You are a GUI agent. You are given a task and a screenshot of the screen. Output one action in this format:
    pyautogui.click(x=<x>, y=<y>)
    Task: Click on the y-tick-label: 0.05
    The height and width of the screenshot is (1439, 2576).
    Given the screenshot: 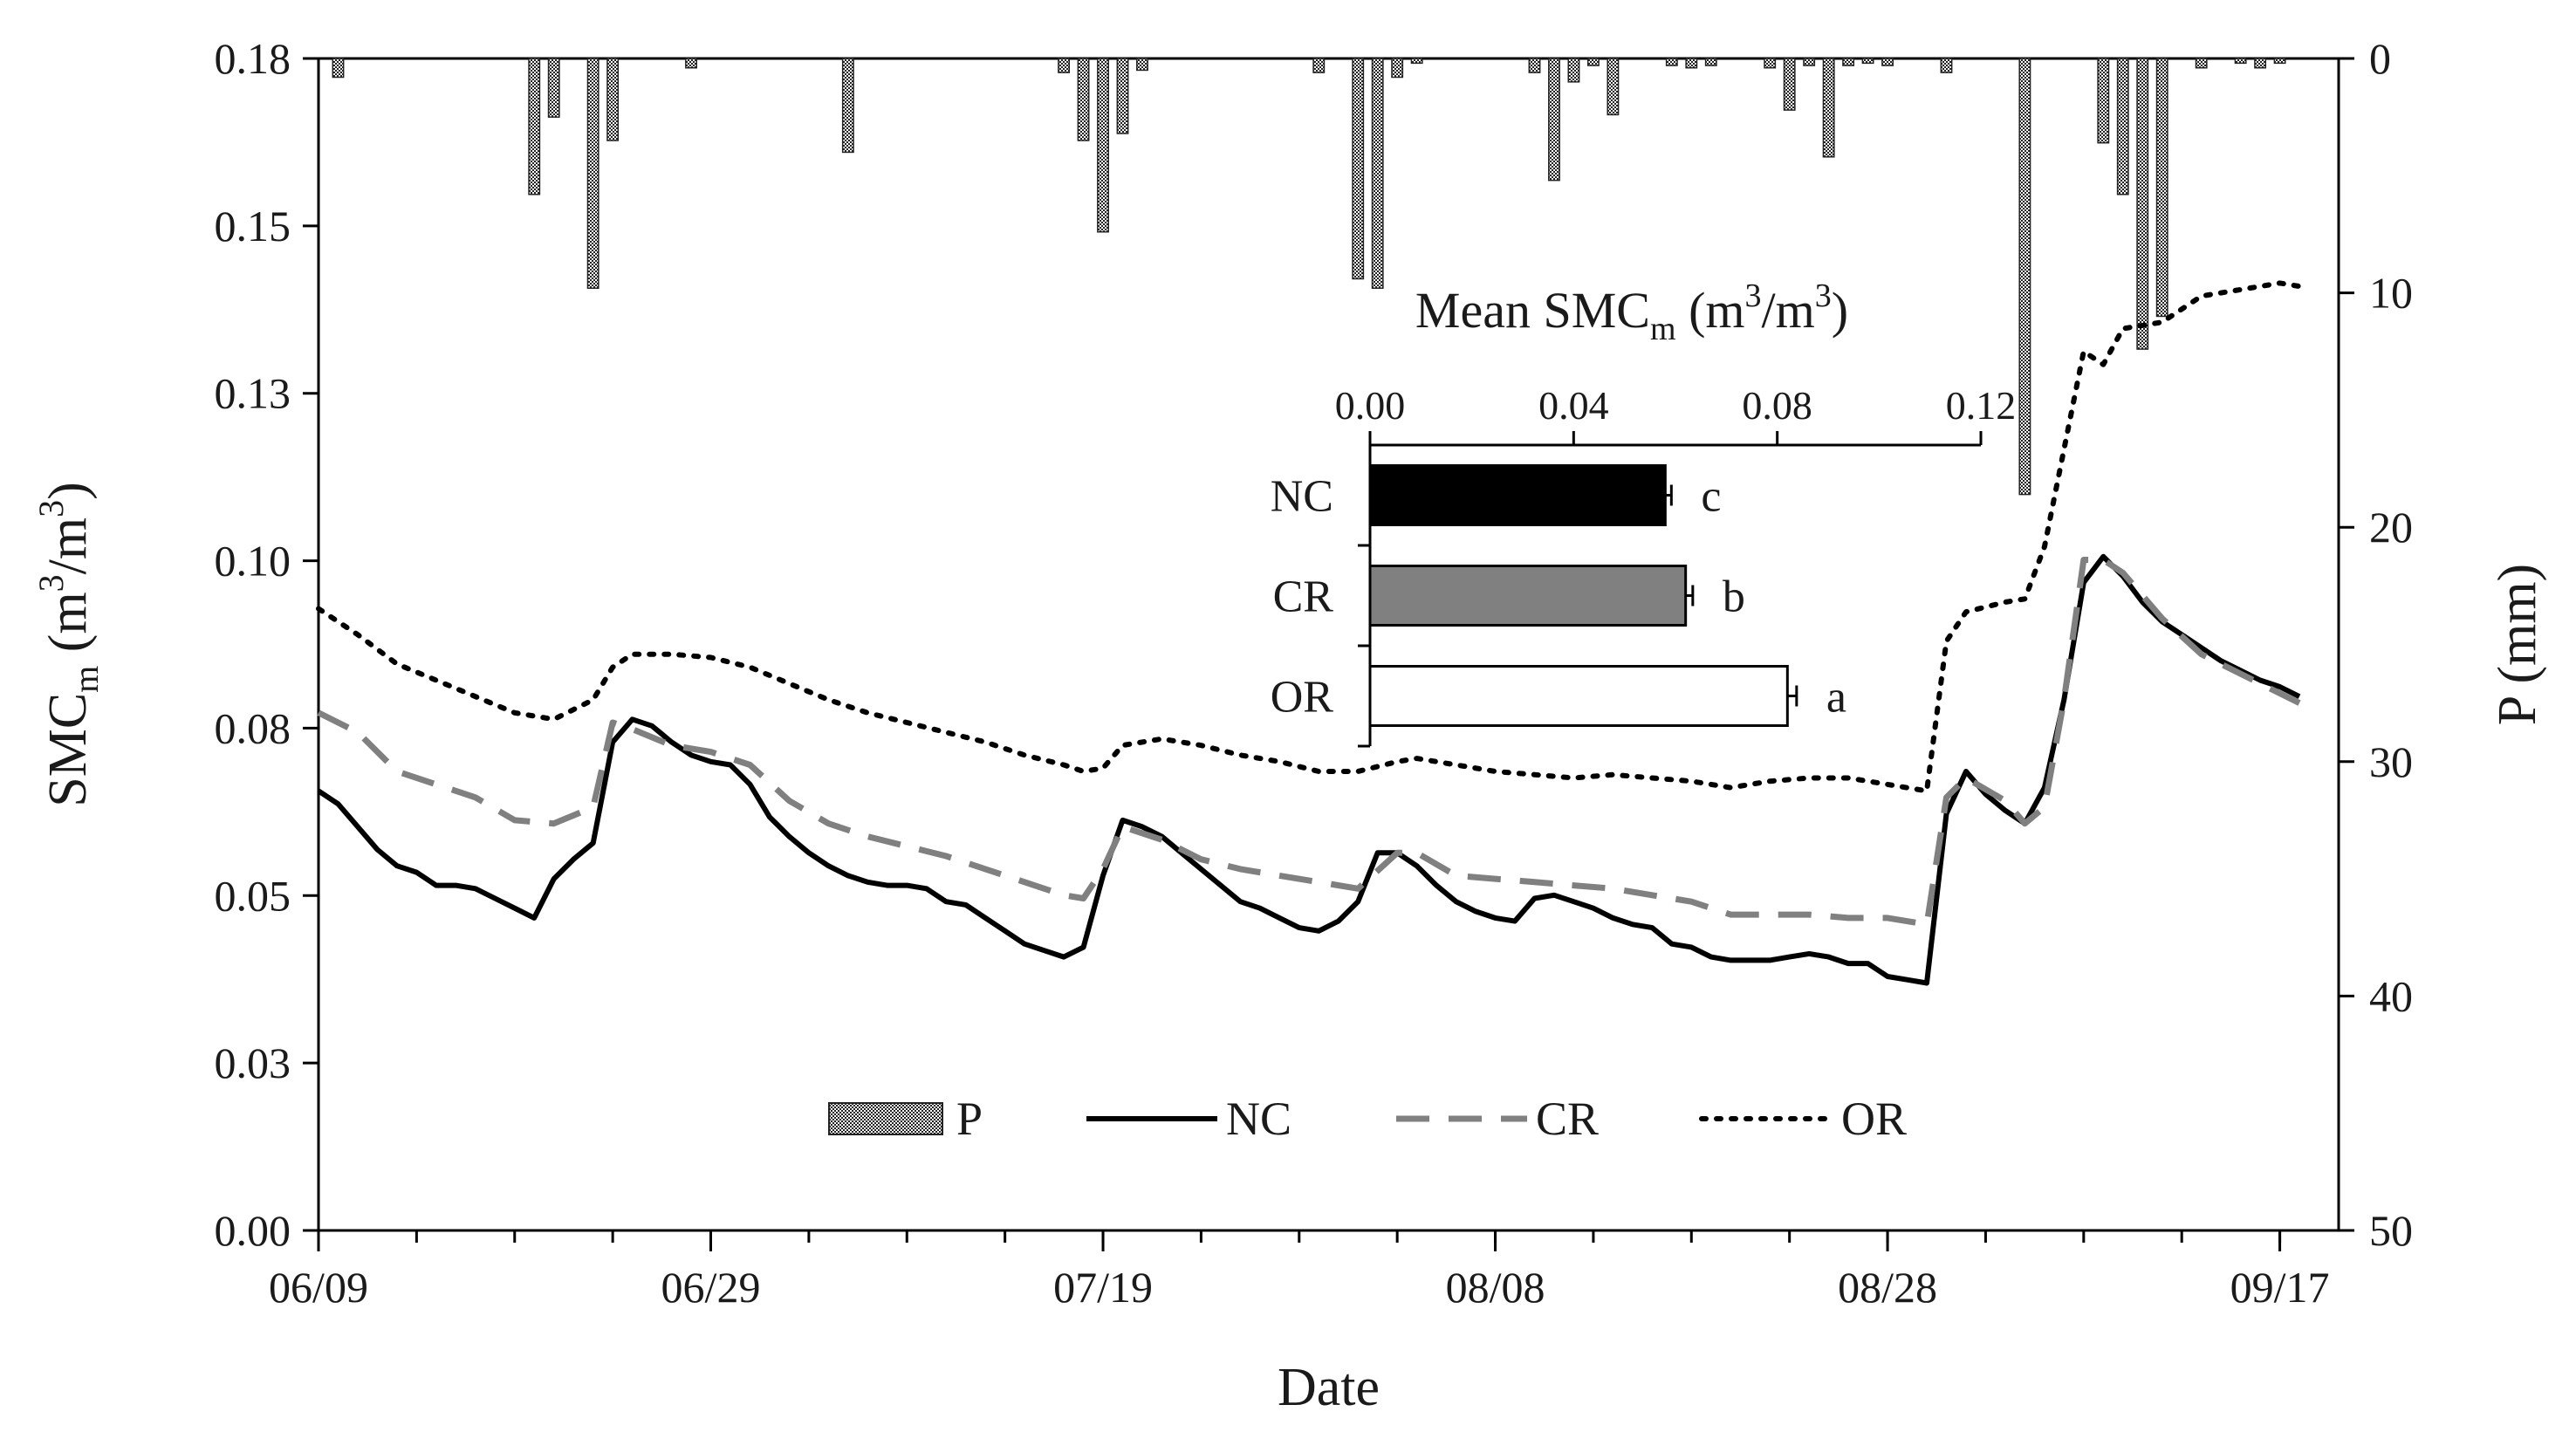 What is the action you would take?
    pyautogui.click(x=253, y=895)
    